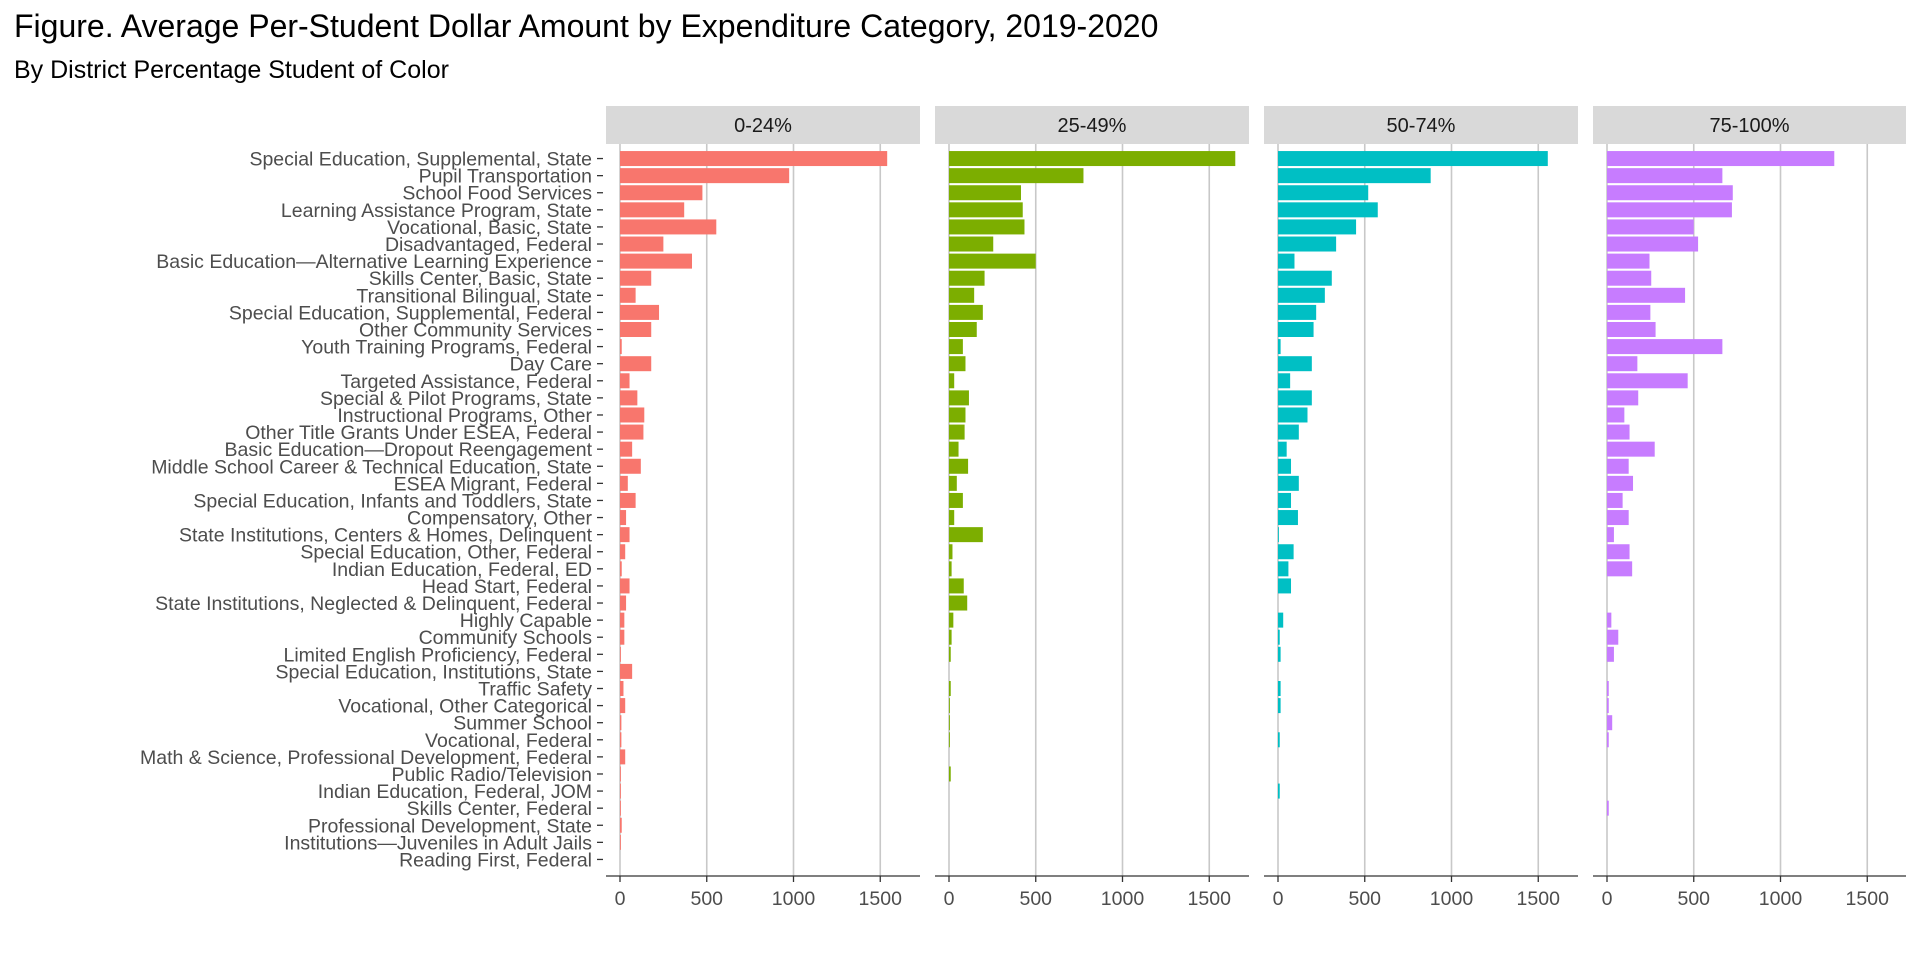 The width and height of the screenshot is (1920, 960). What do you see at coordinates (763, 126) in the screenshot?
I see `facet-strip-label: 0-24%` at bounding box center [763, 126].